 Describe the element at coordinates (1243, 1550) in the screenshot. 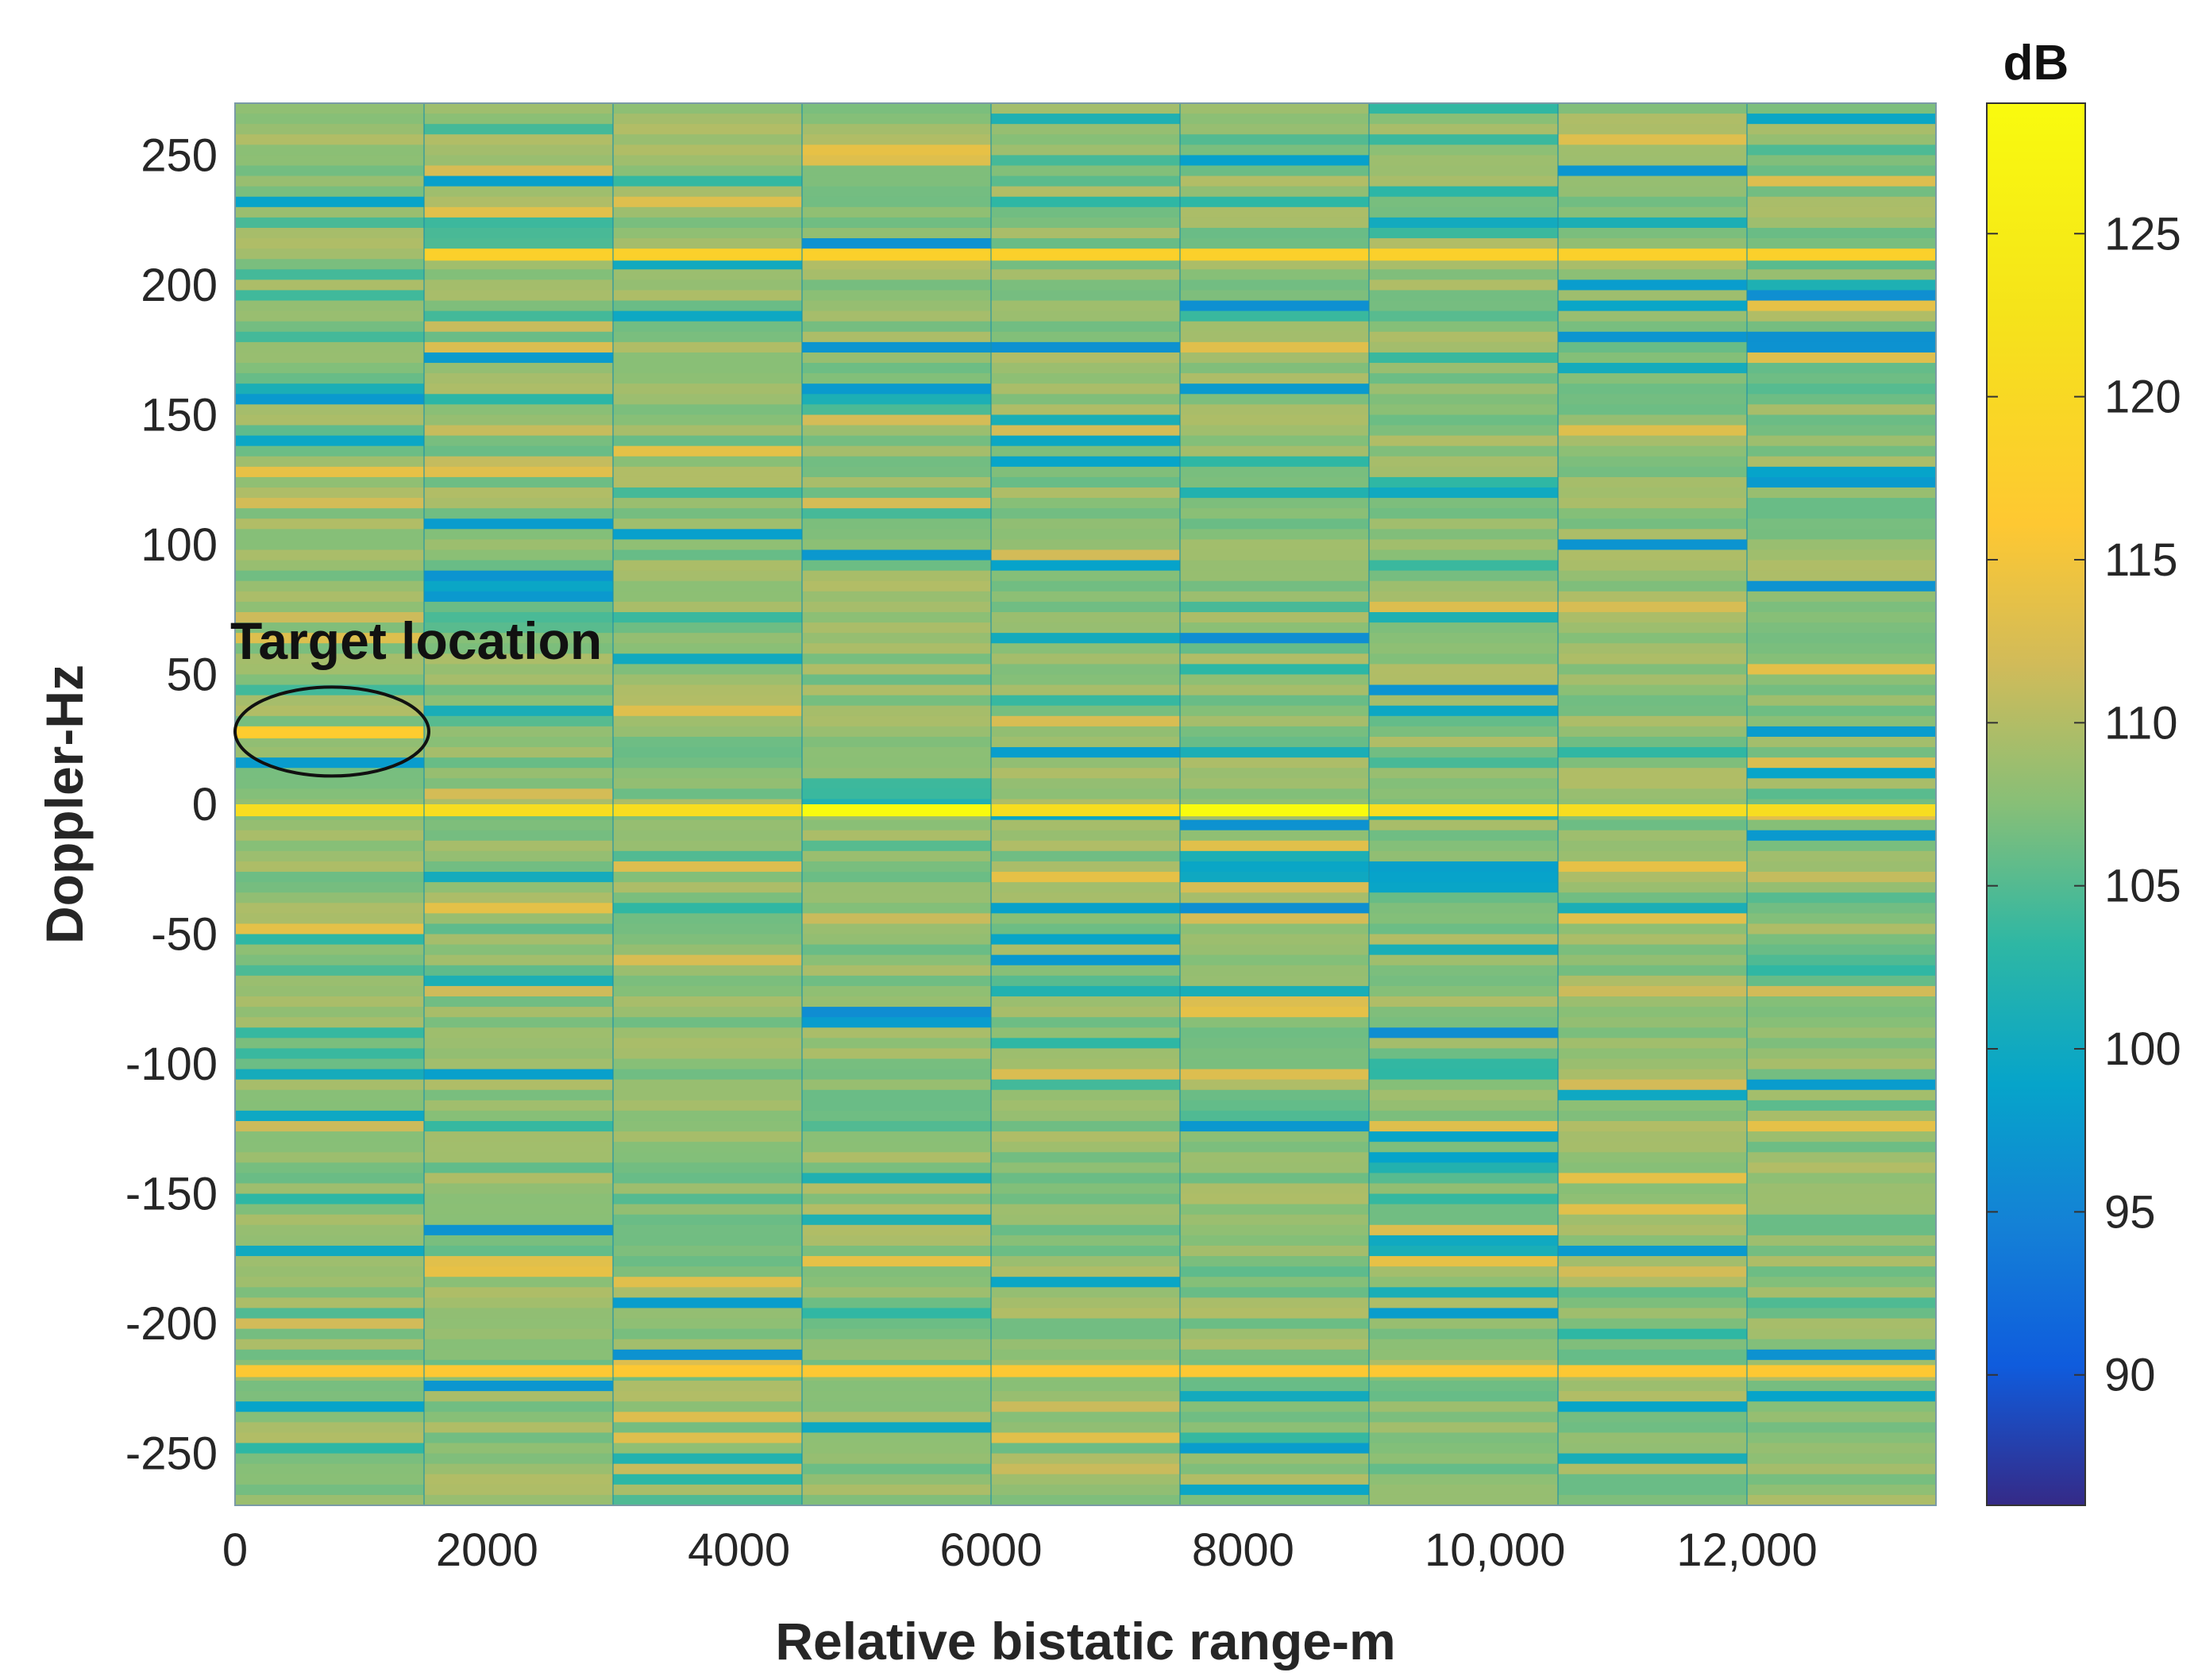

I see `x-tick-label: 8000` at that location.